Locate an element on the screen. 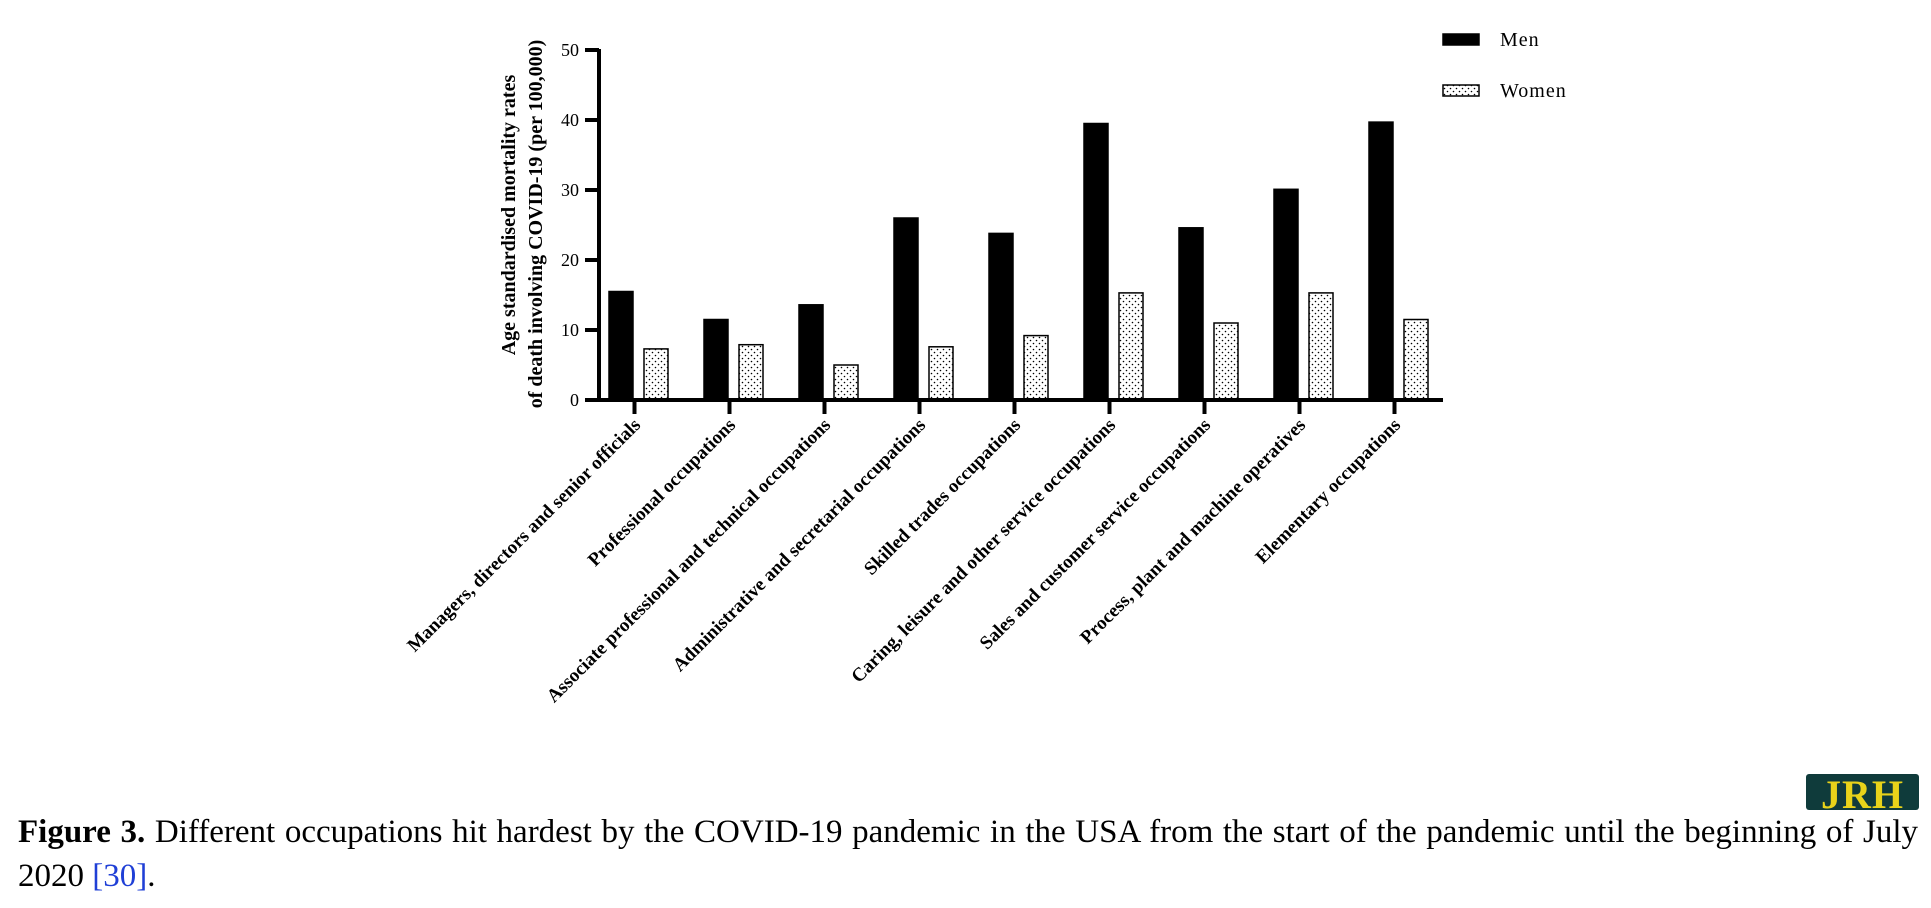 The image size is (1931, 908). y-axis-label-line-1: Age standardised mortality rates is located at coordinates (509, 215).